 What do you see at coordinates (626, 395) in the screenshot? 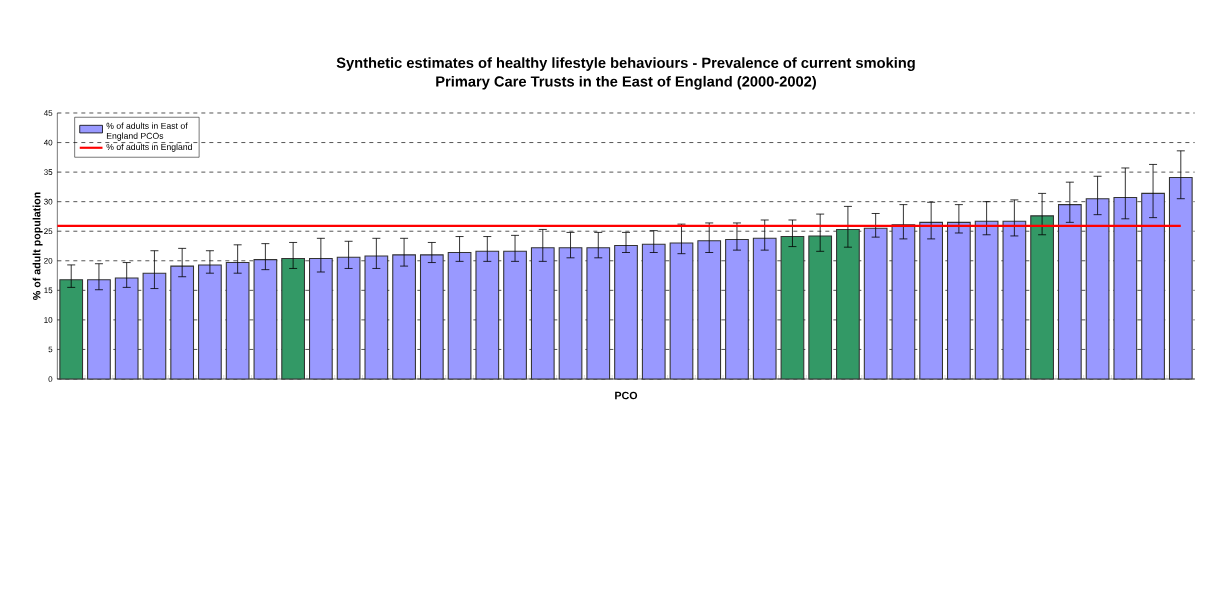
I see `x-axis-title: PCO` at bounding box center [626, 395].